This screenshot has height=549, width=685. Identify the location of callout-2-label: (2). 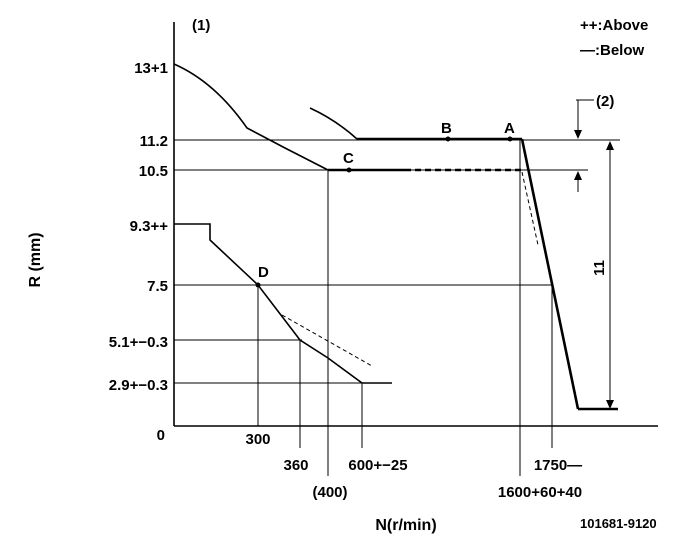
(605, 101).